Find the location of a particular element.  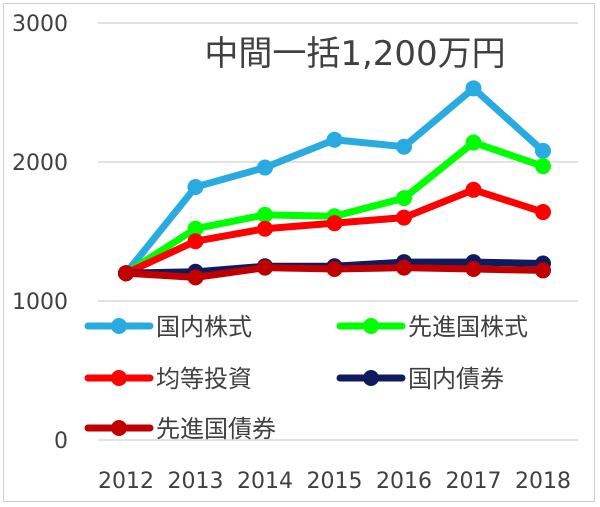

legend-label: 先進国債券 is located at coordinates (216, 429).